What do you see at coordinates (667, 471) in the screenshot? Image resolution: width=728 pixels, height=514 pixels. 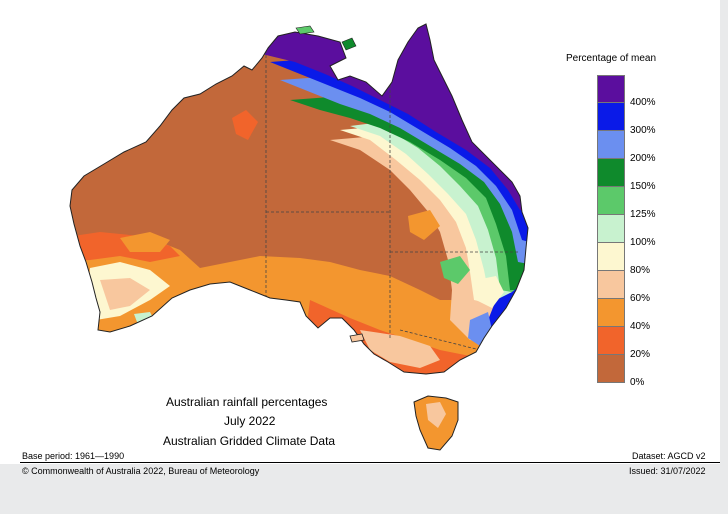 I see `issued-date-text: Issued: 31/07/2022` at bounding box center [667, 471].